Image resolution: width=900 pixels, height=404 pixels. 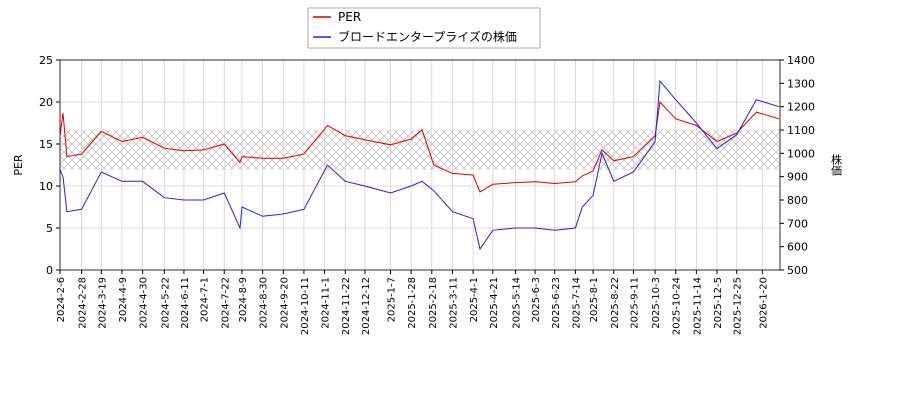 What do you see at coordinates (718, 303) in the screenshot?
I see `x-tick-label: 2025-12-5` at bounding box center [718, 303].